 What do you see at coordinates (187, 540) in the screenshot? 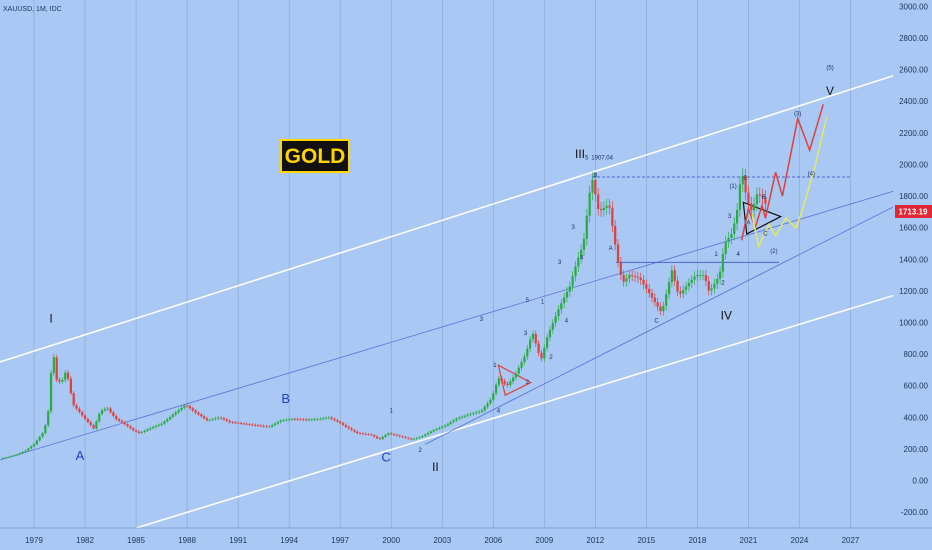
I see `x-tick-label: 1988` at bounding box center [187, 540].